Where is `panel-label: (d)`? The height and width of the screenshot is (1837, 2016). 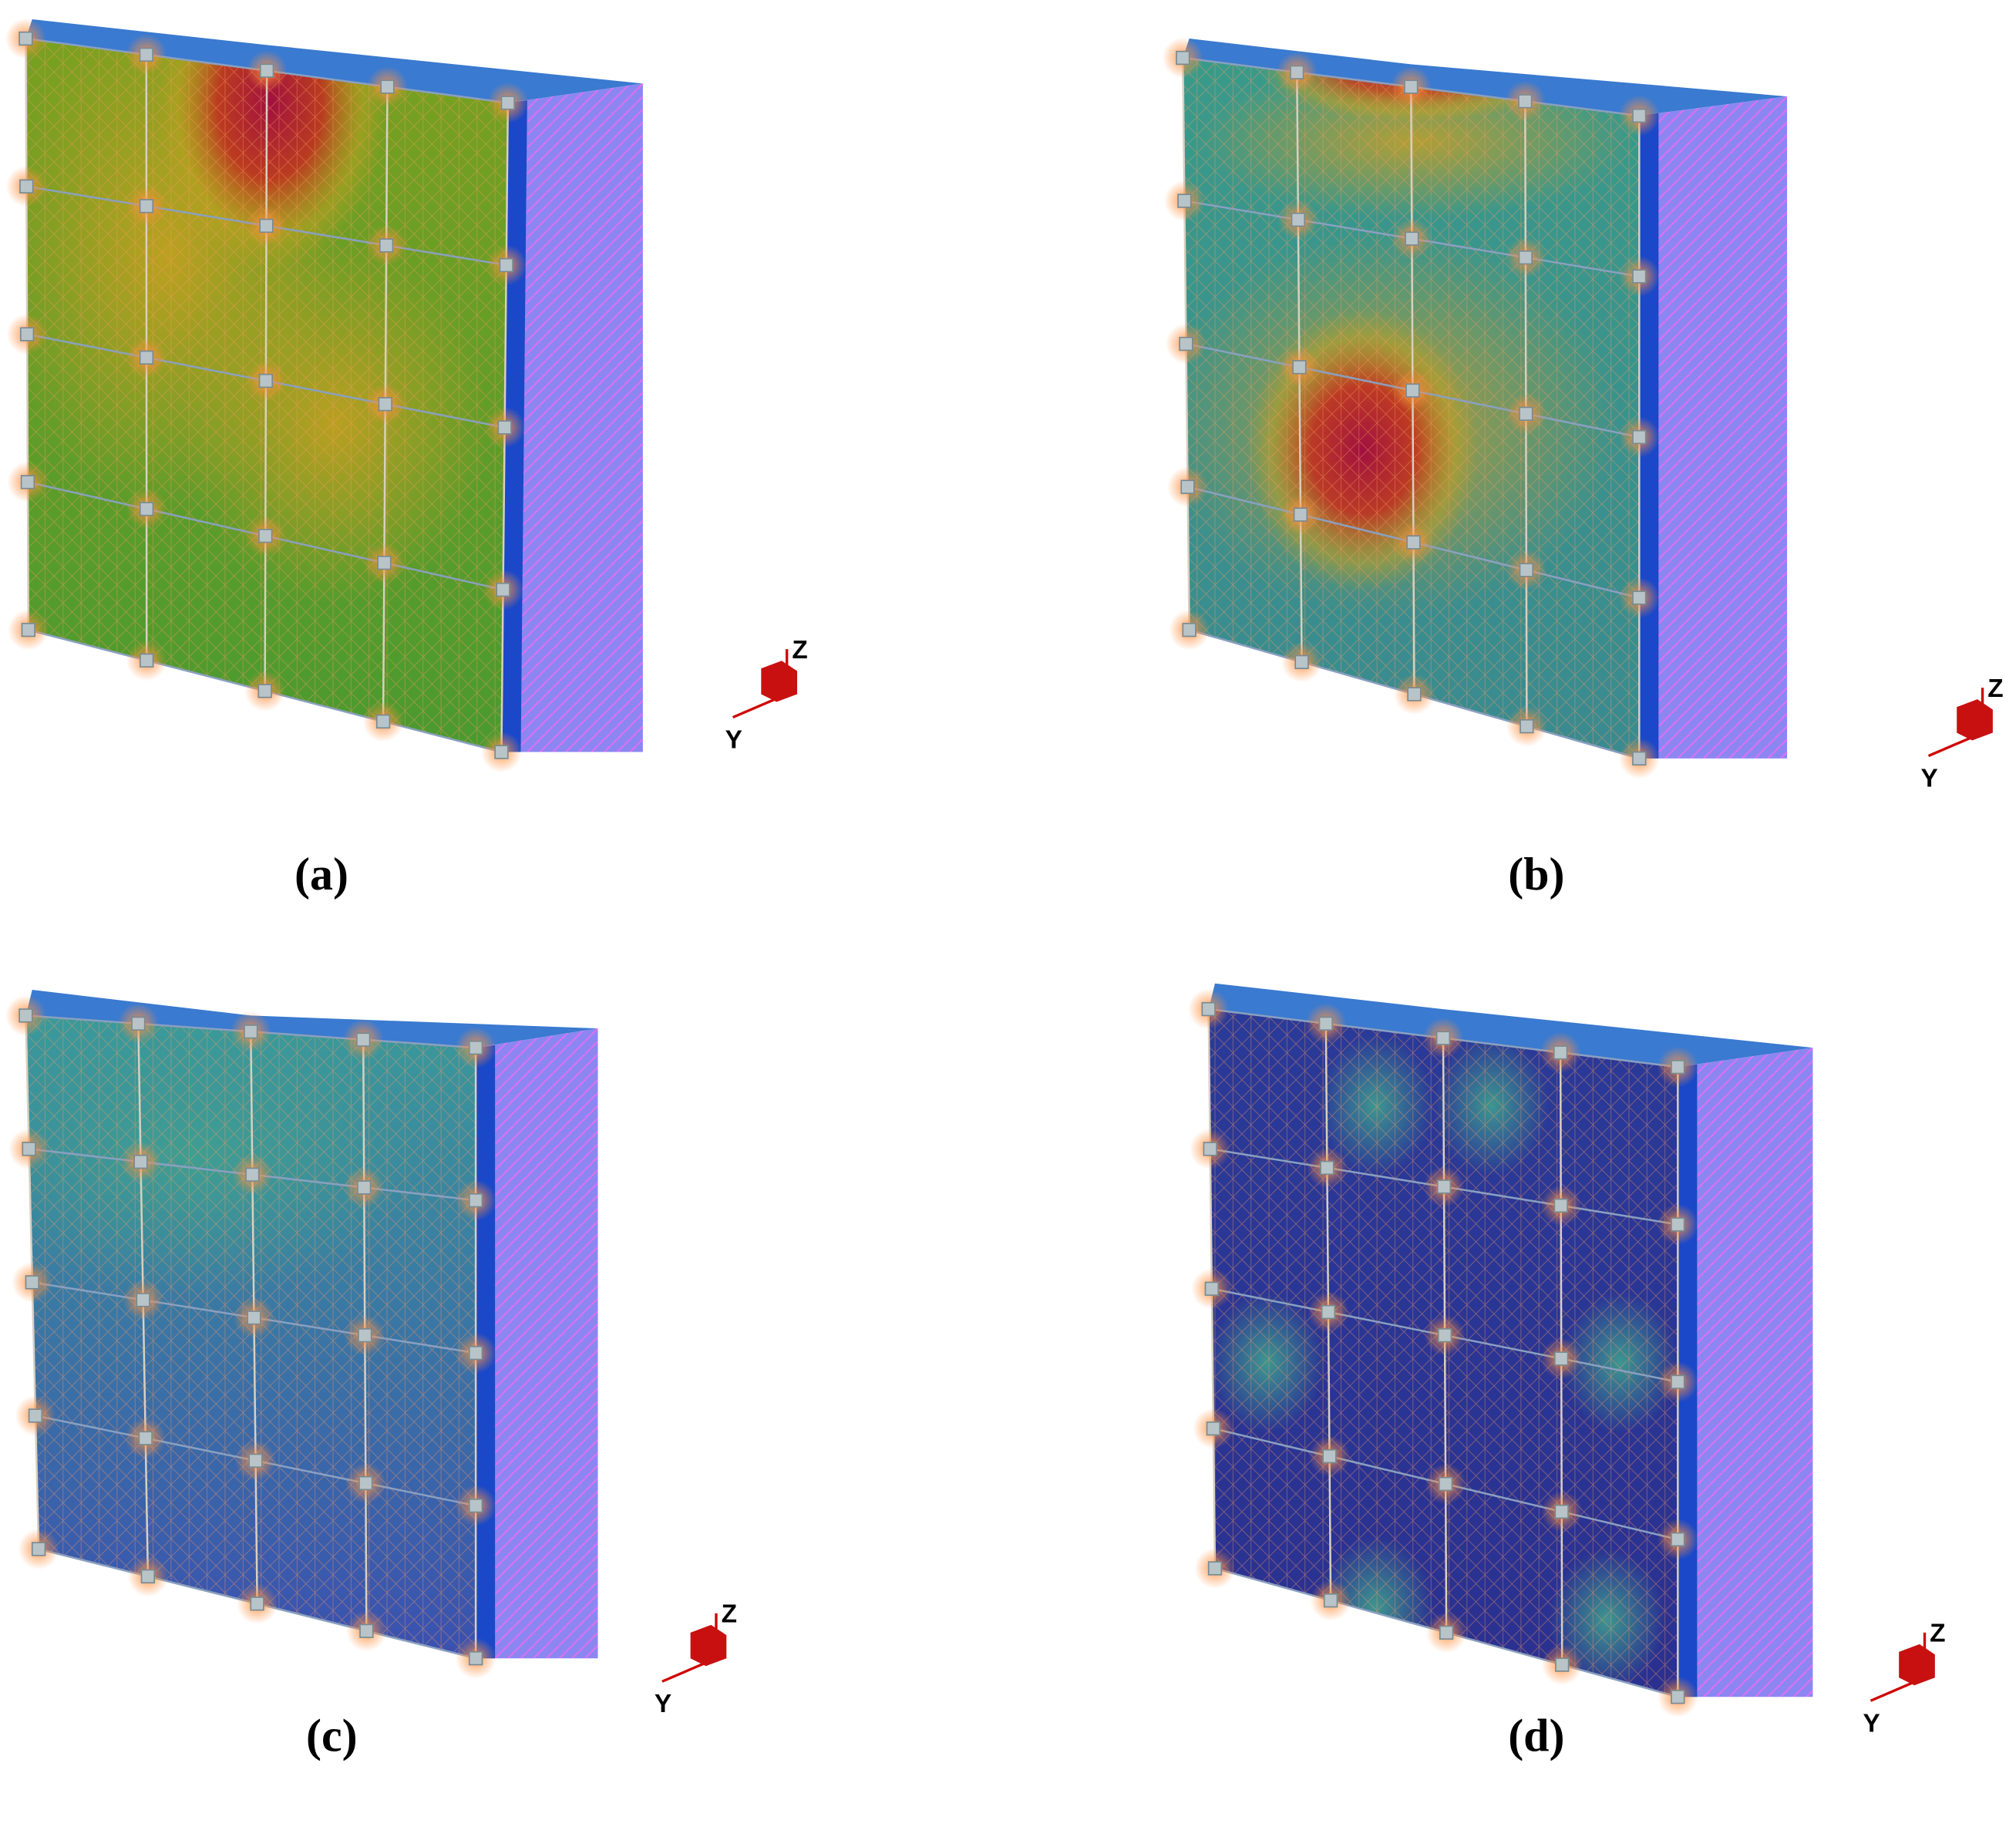
panel-label: (d) is located at coordinates (1536, 1735).